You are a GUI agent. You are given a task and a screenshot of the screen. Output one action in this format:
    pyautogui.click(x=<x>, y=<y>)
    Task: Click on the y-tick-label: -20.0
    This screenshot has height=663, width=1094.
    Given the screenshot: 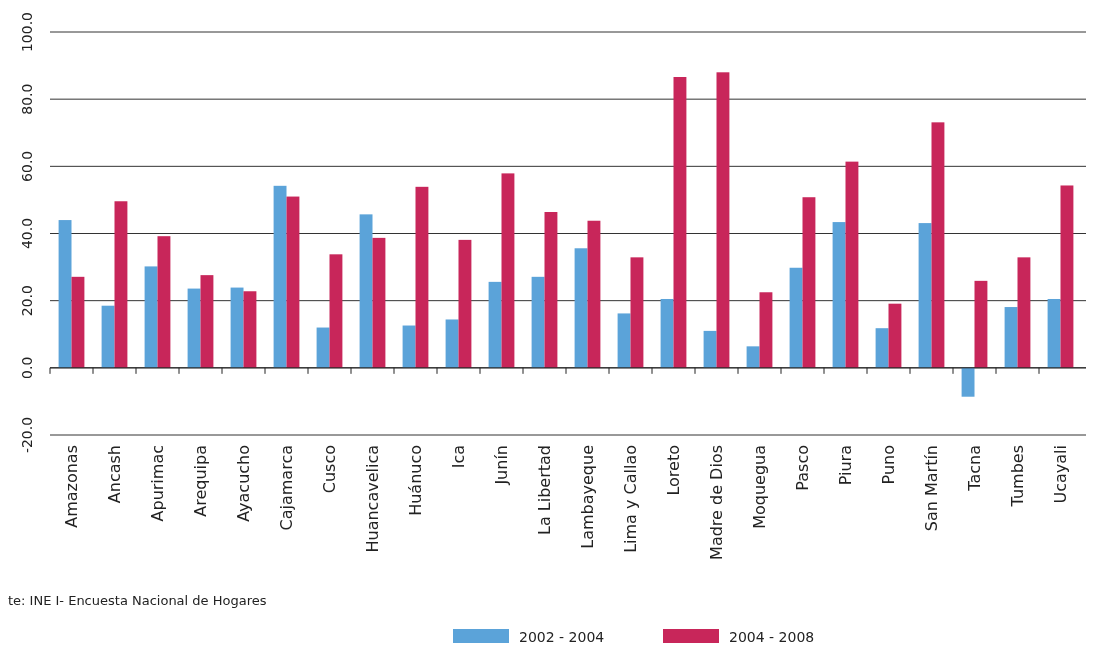 What is the action you would take?
    pyautogui.click(x=27, y=435)
    